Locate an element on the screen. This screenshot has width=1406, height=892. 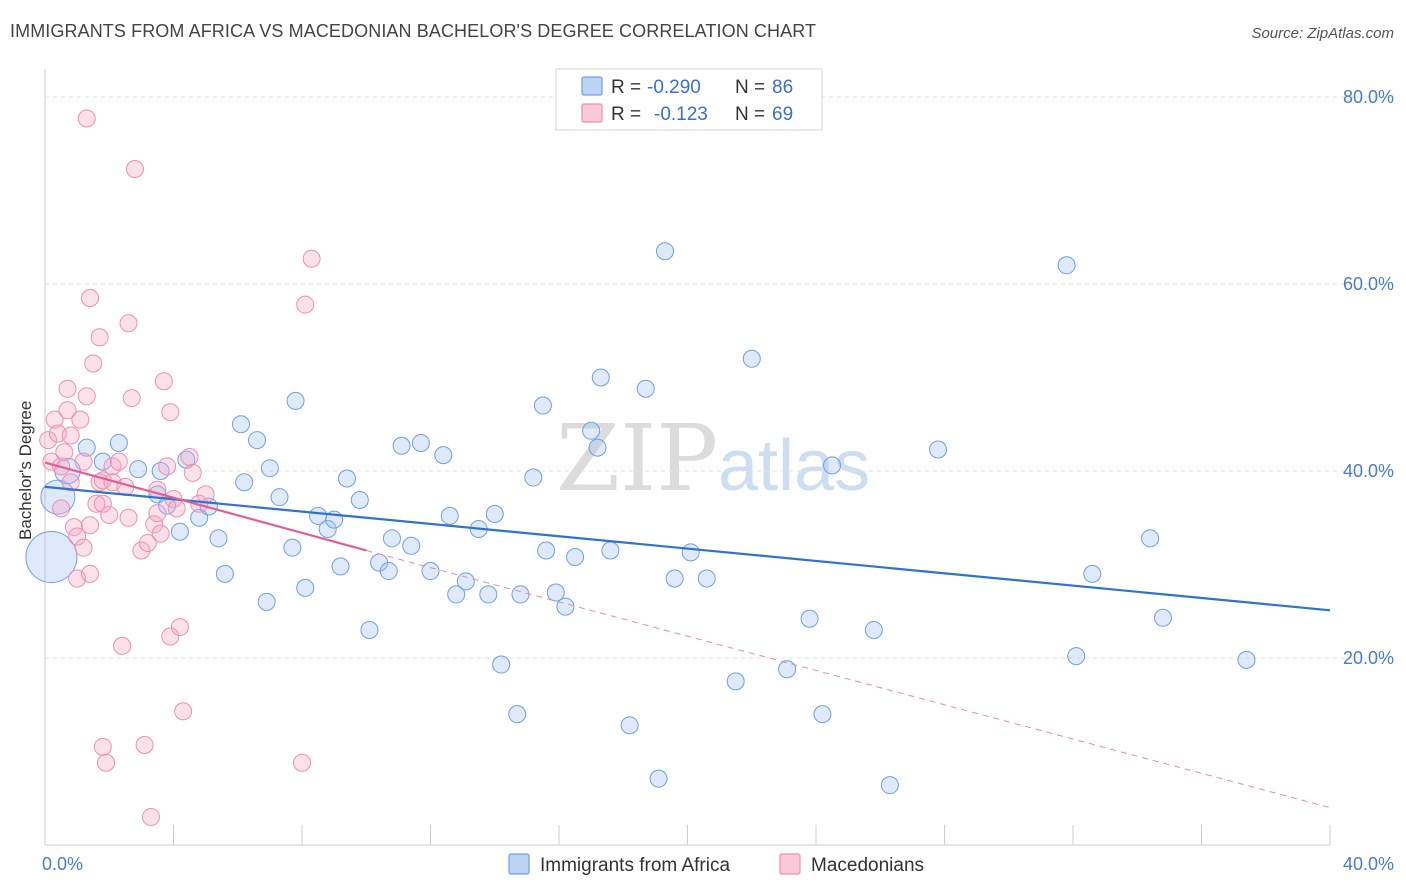
watermark: ZIP atlas is located at coordinates (713, 458).